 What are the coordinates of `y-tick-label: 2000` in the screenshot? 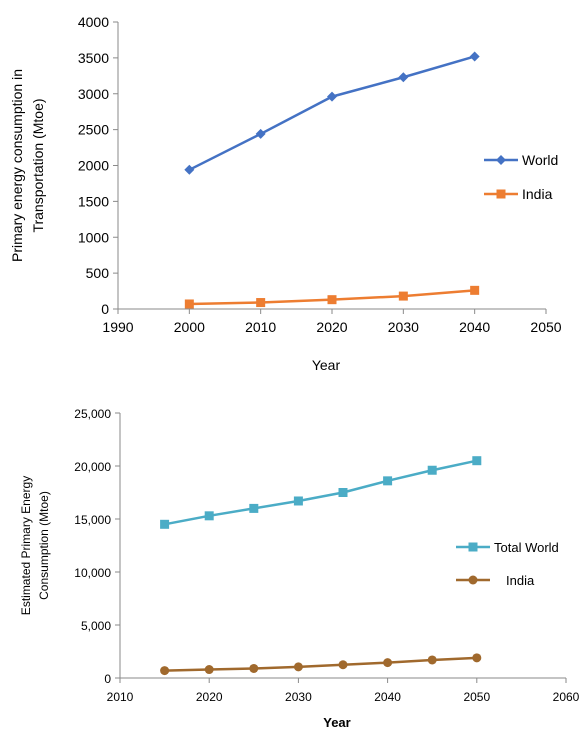 It's located at (93, 166).